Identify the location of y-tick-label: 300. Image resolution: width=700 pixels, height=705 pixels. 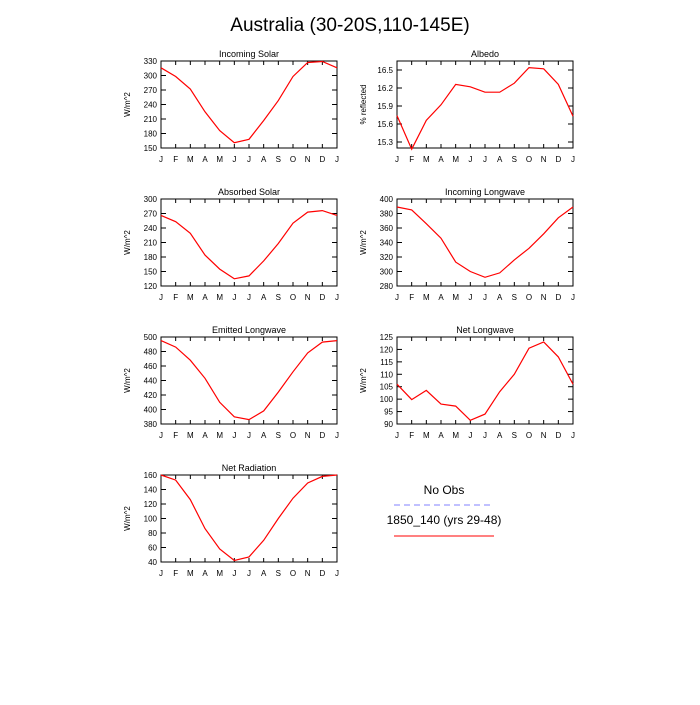
(387, 272).